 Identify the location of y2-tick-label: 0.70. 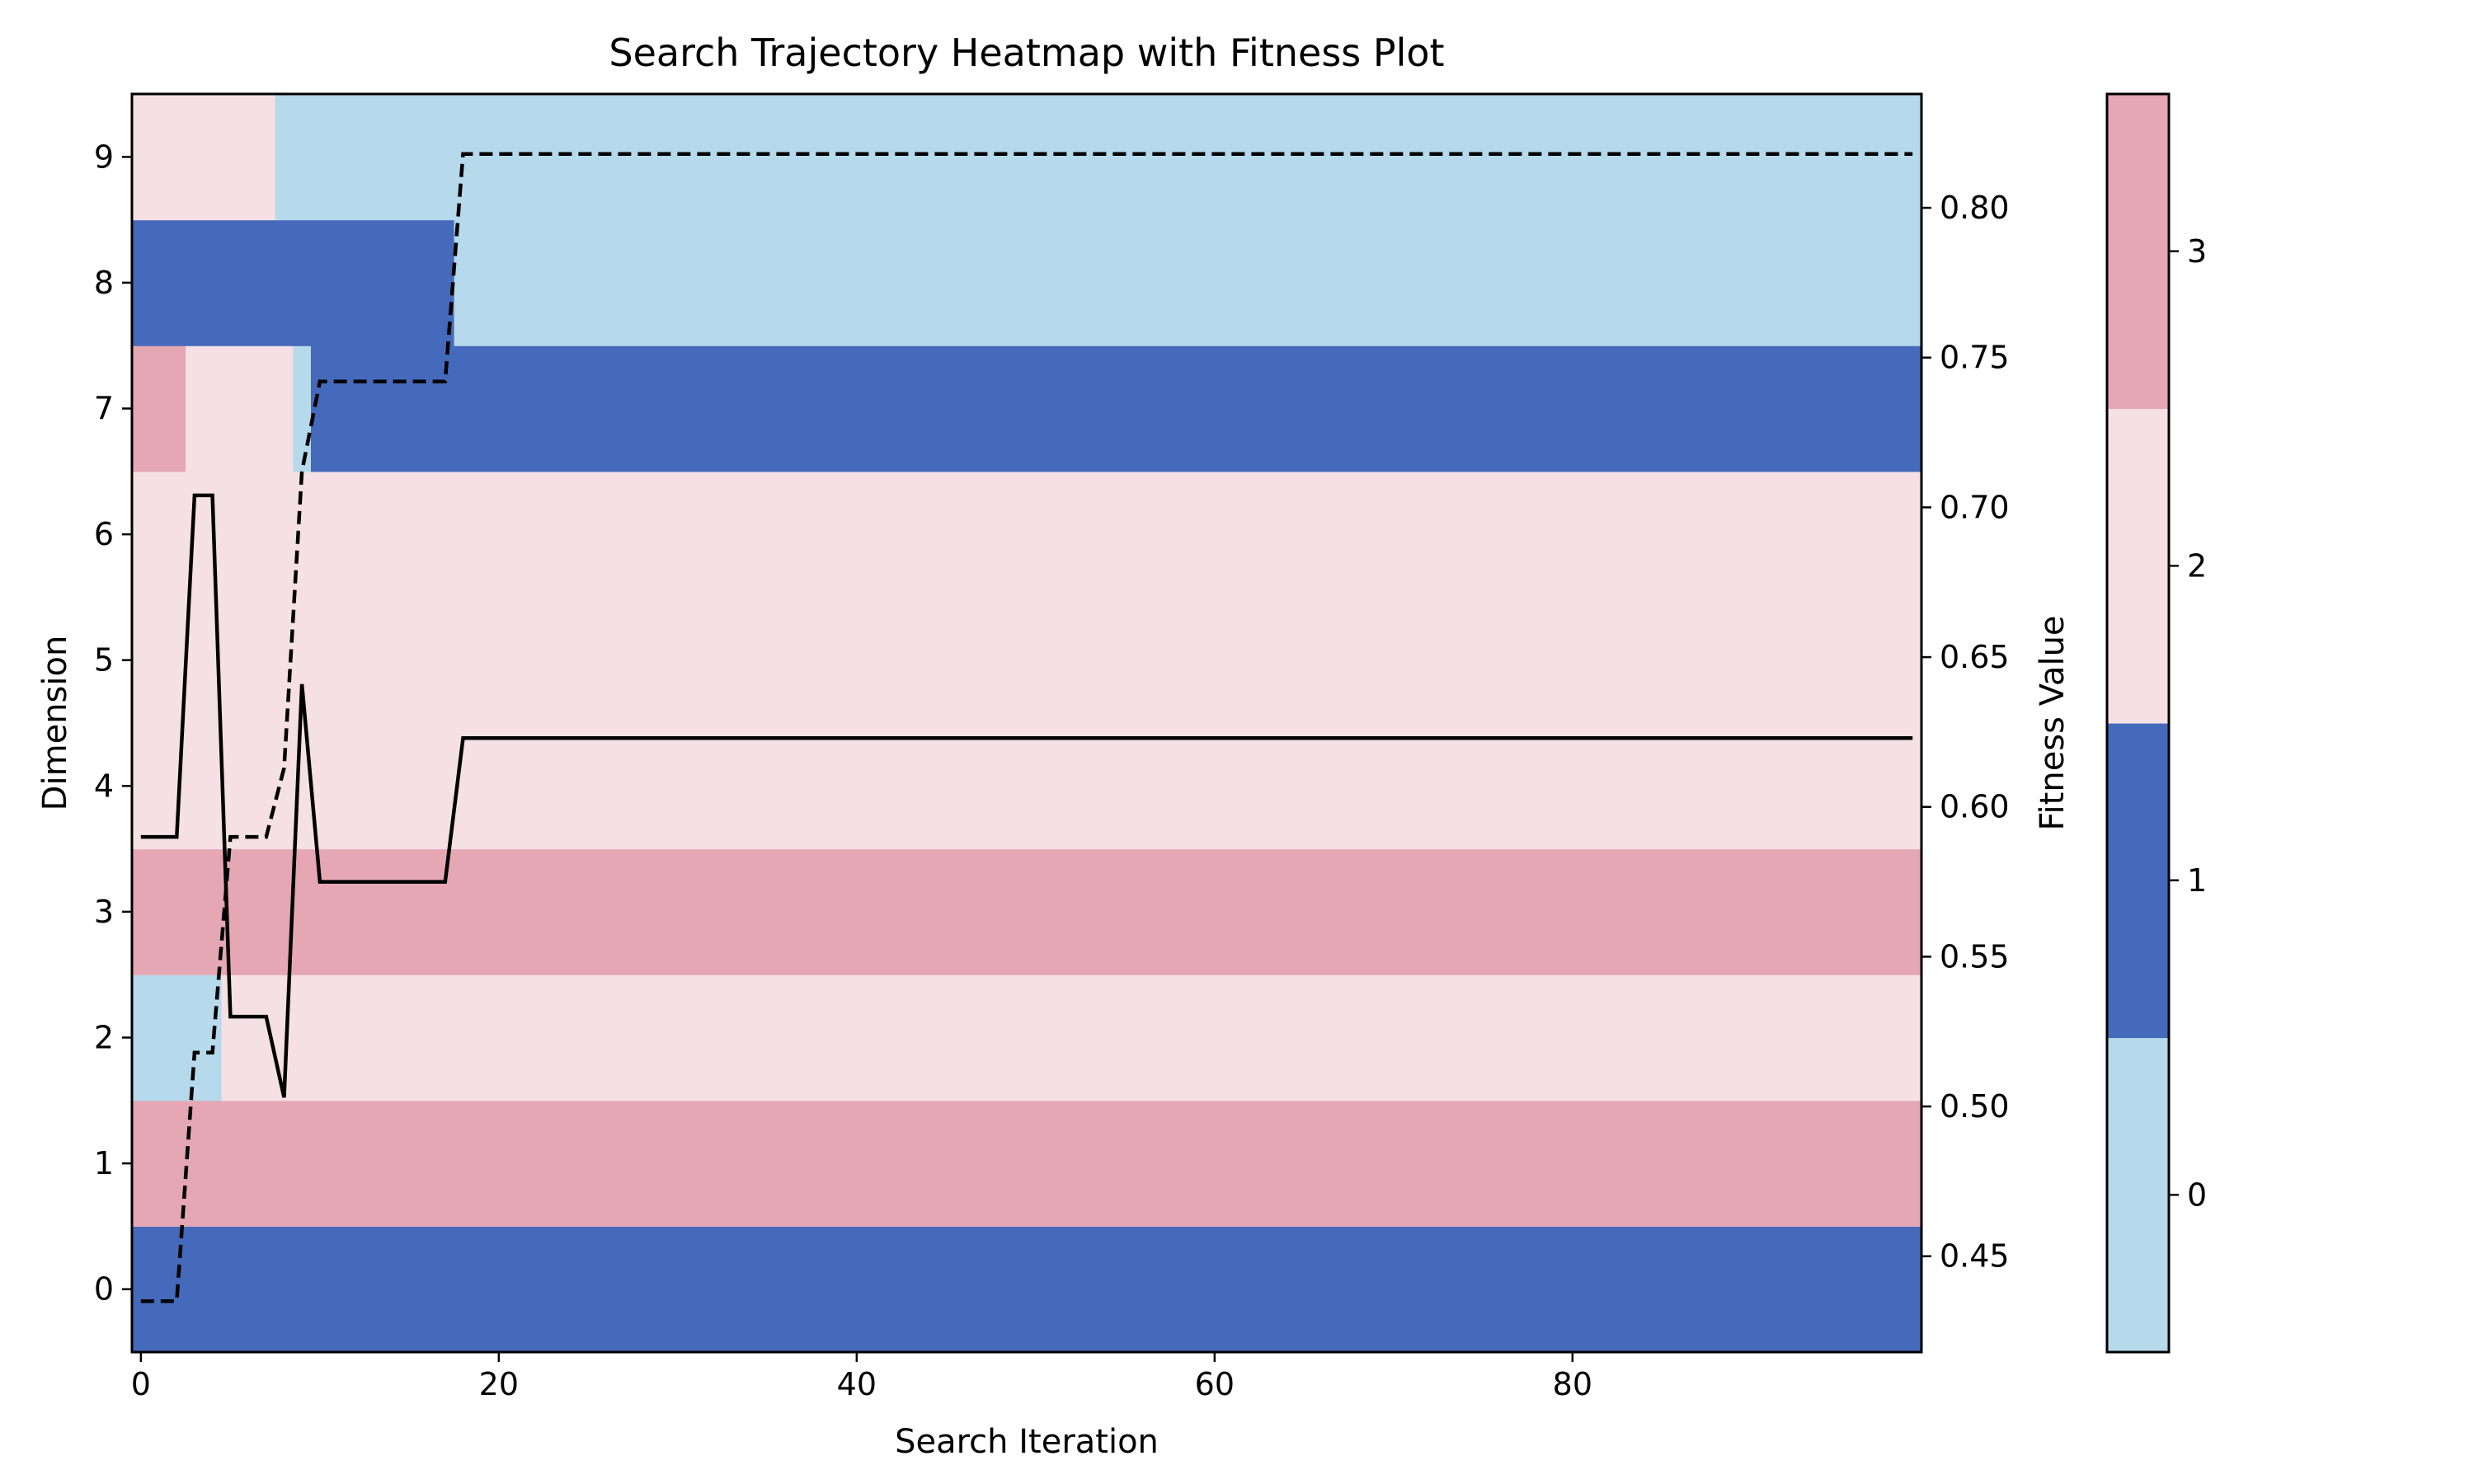
(1975, 507).